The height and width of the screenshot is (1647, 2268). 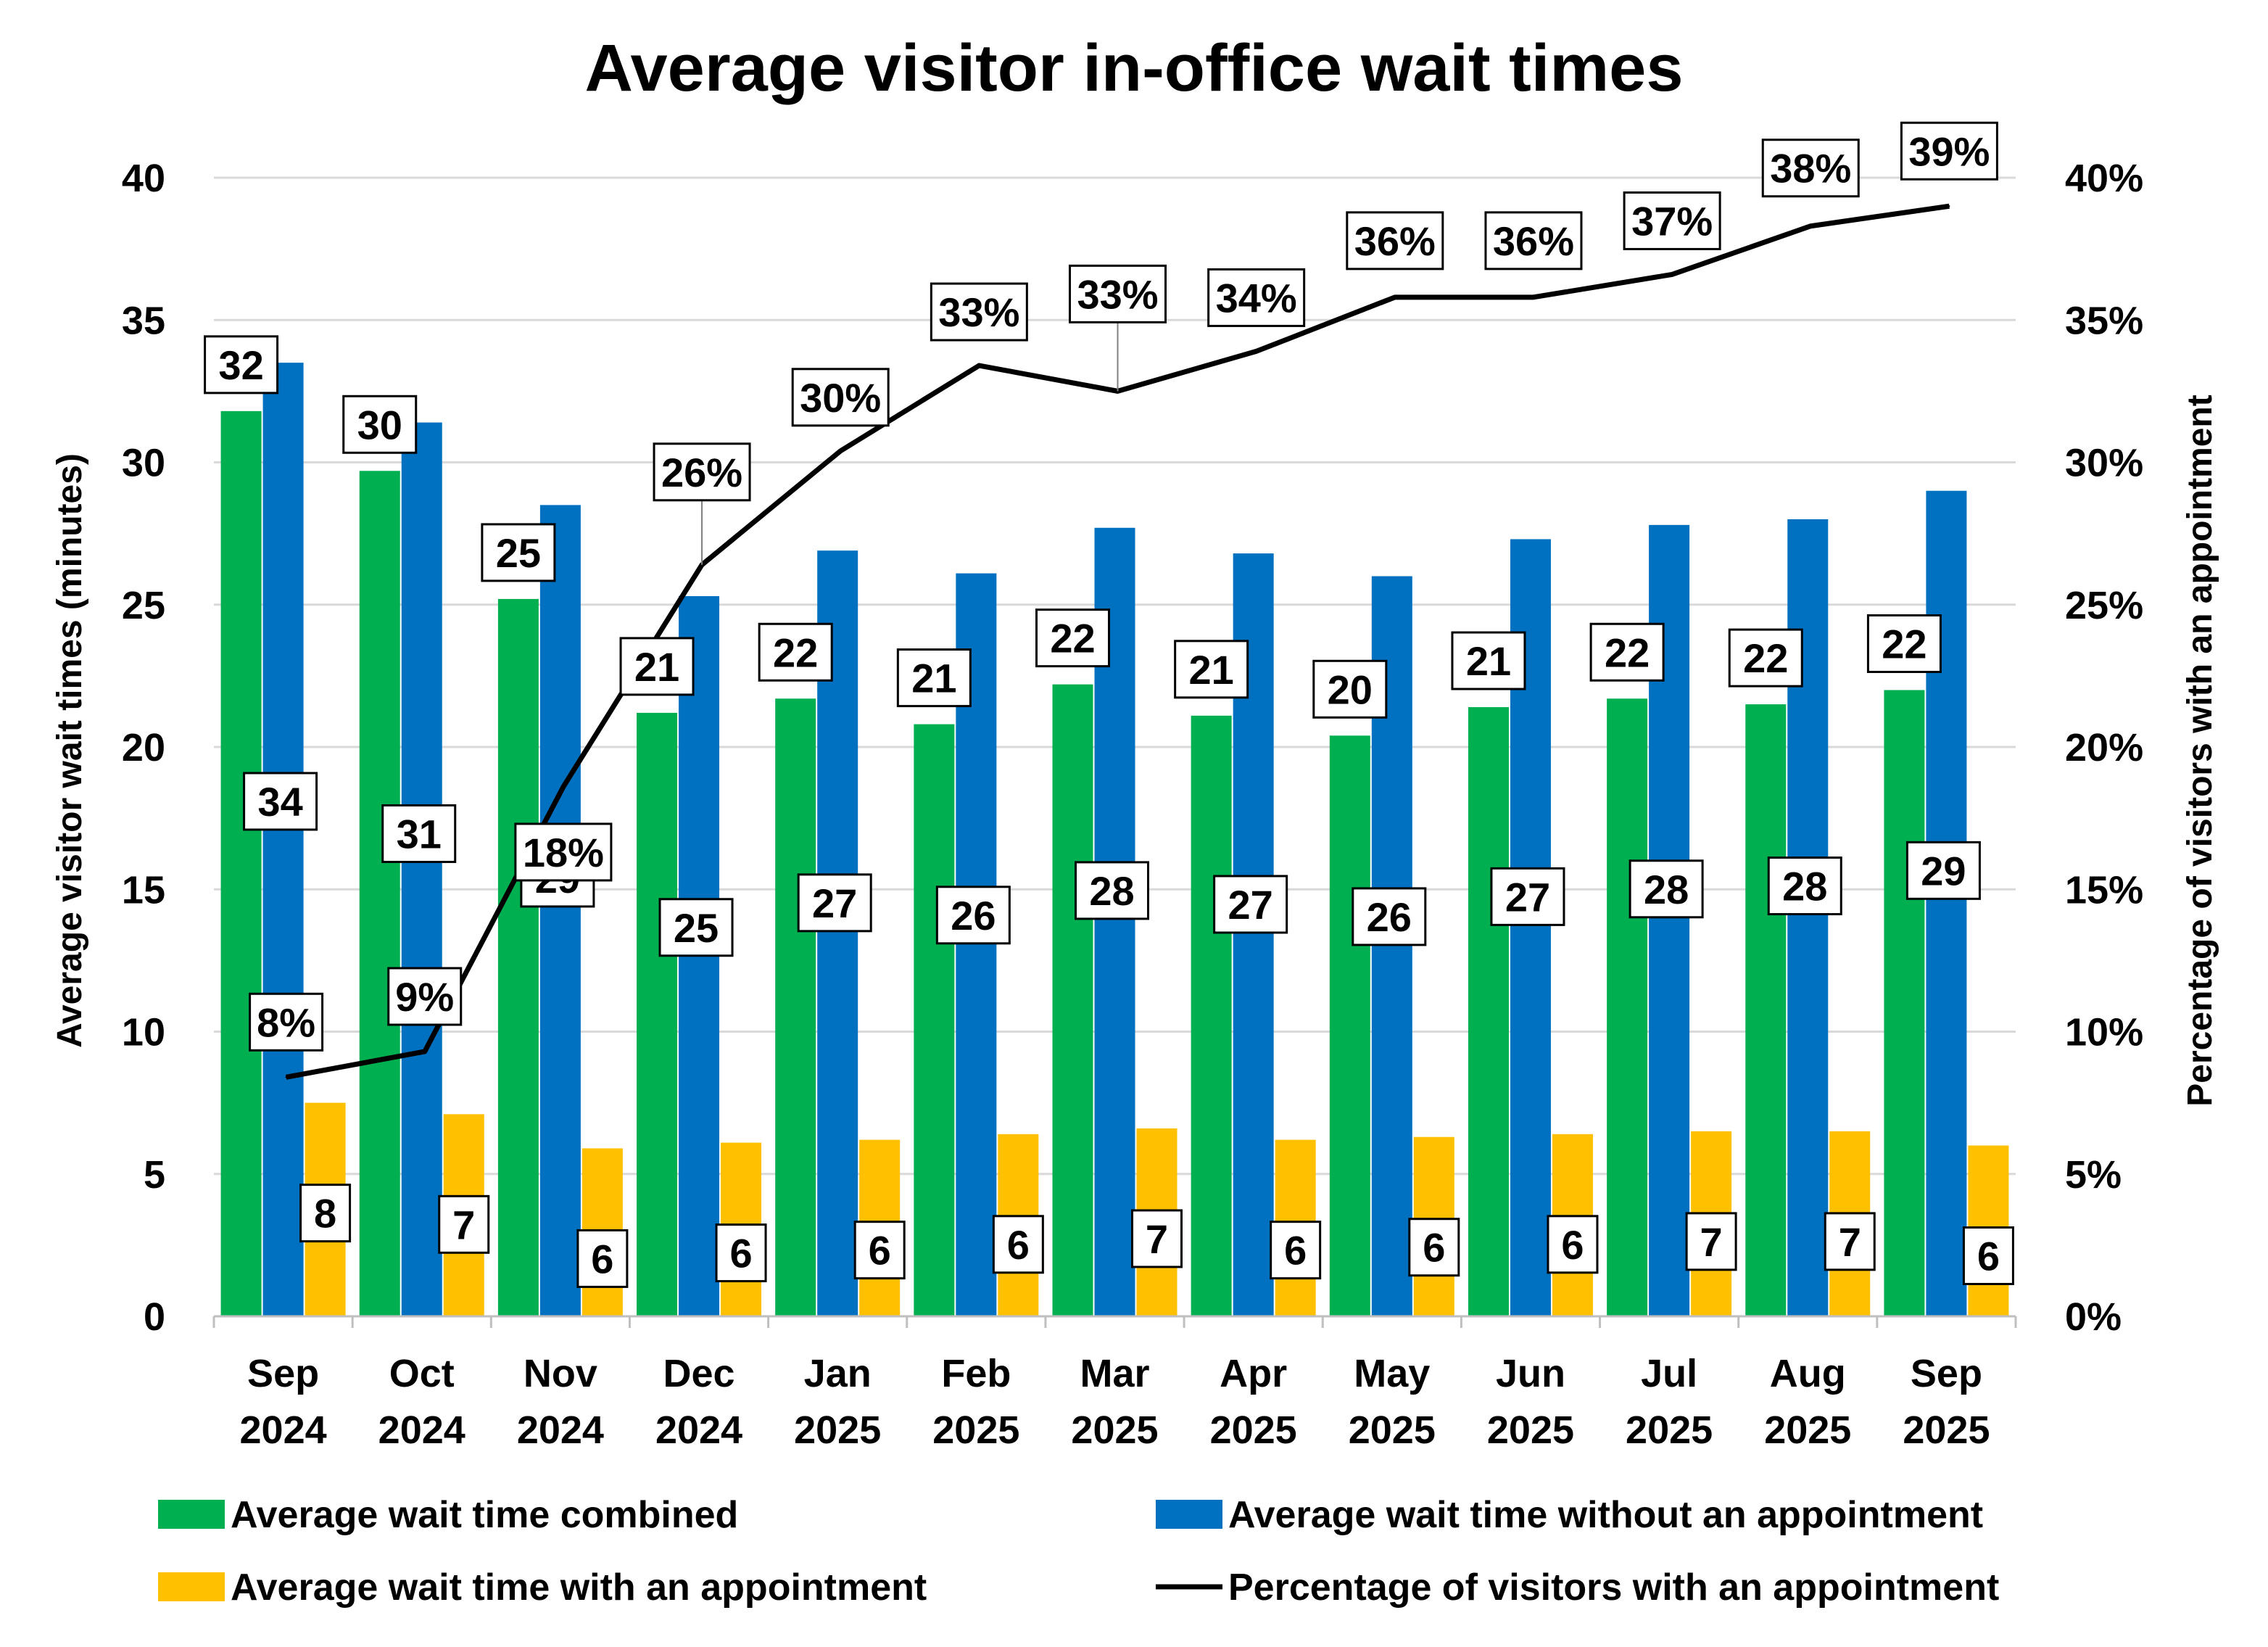 I want to click on y2-tick-label: 40%, so click(x=2104, y=178).